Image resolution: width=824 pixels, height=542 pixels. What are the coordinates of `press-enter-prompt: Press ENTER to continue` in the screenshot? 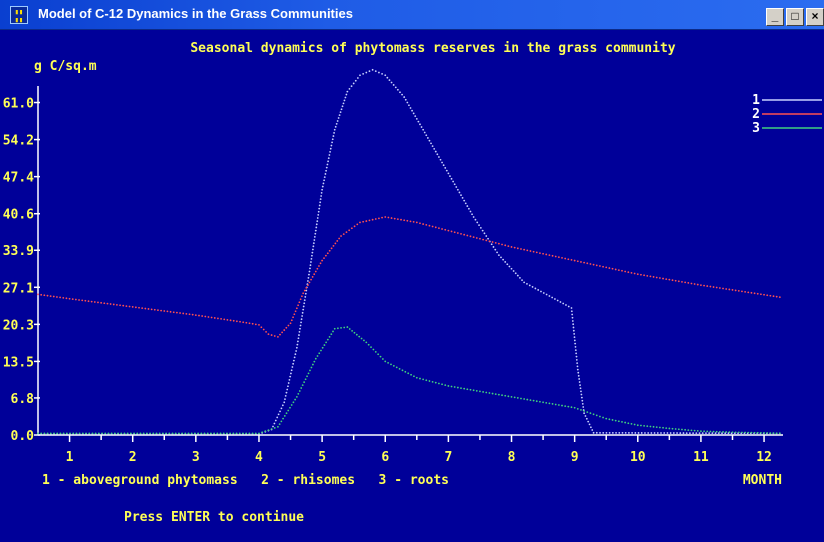 It's located at (214, 517).